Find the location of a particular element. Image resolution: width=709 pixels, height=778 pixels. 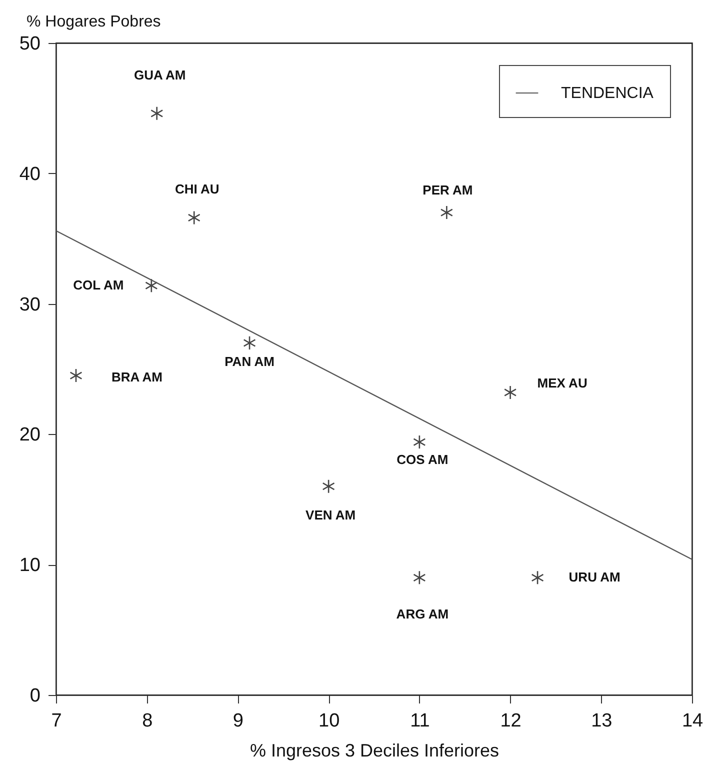

y-tick-label: 0 is located at coordinates (35, 696).